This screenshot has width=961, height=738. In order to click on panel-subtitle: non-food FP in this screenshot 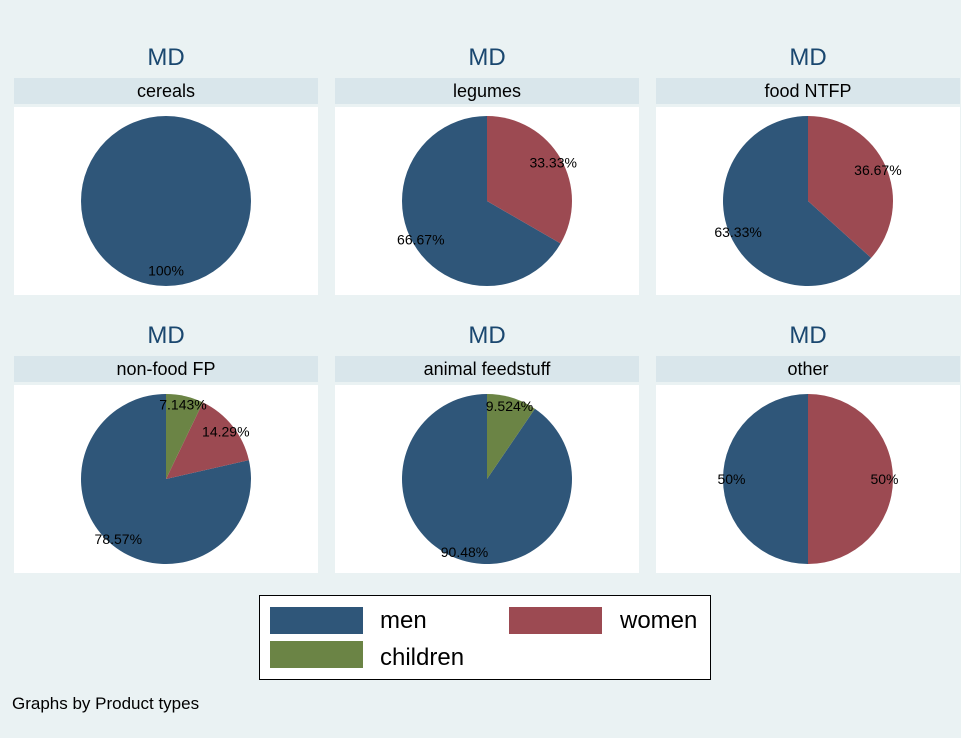, I will do `click(166, 369)`.